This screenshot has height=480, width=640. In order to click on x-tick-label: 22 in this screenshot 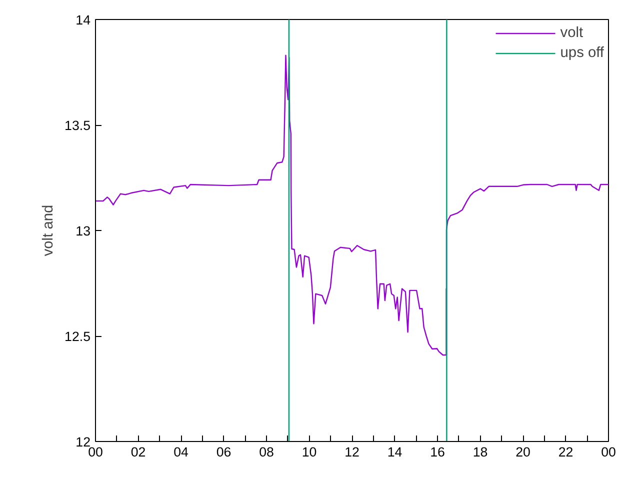, I will do `click(566, 452)`.